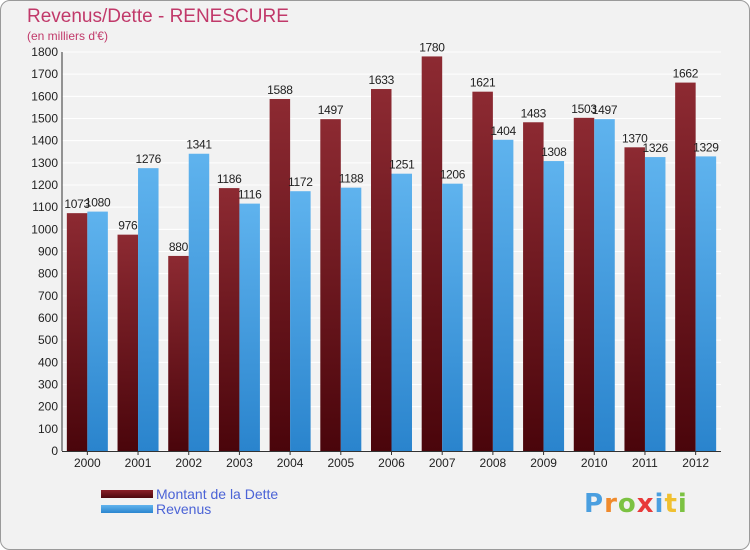 The width and height of the screenshot is (750, 550). Describe the element at coordinates (127, 494) in the screenshot. I see `legend-swatch-debt` at that location.